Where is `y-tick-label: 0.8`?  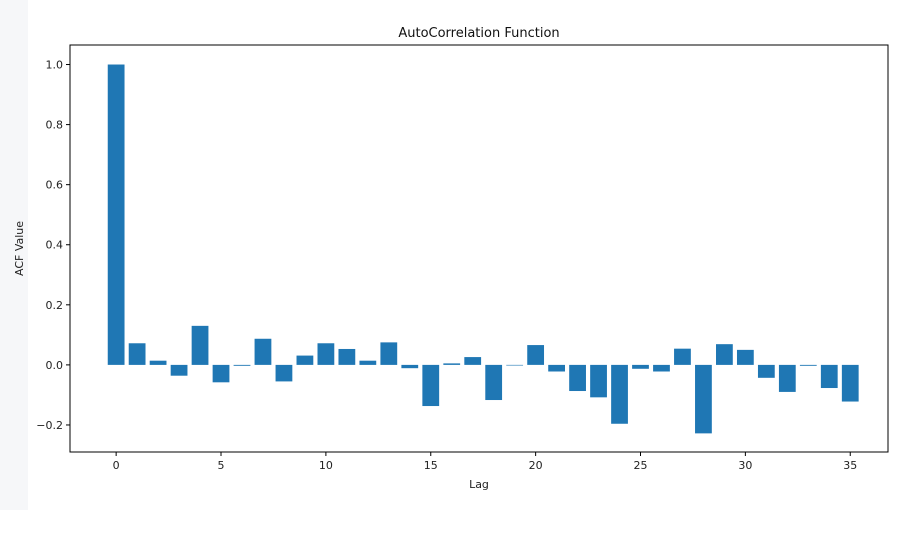 y-tick-label: 0.8 is located at coordinates (55, 125).